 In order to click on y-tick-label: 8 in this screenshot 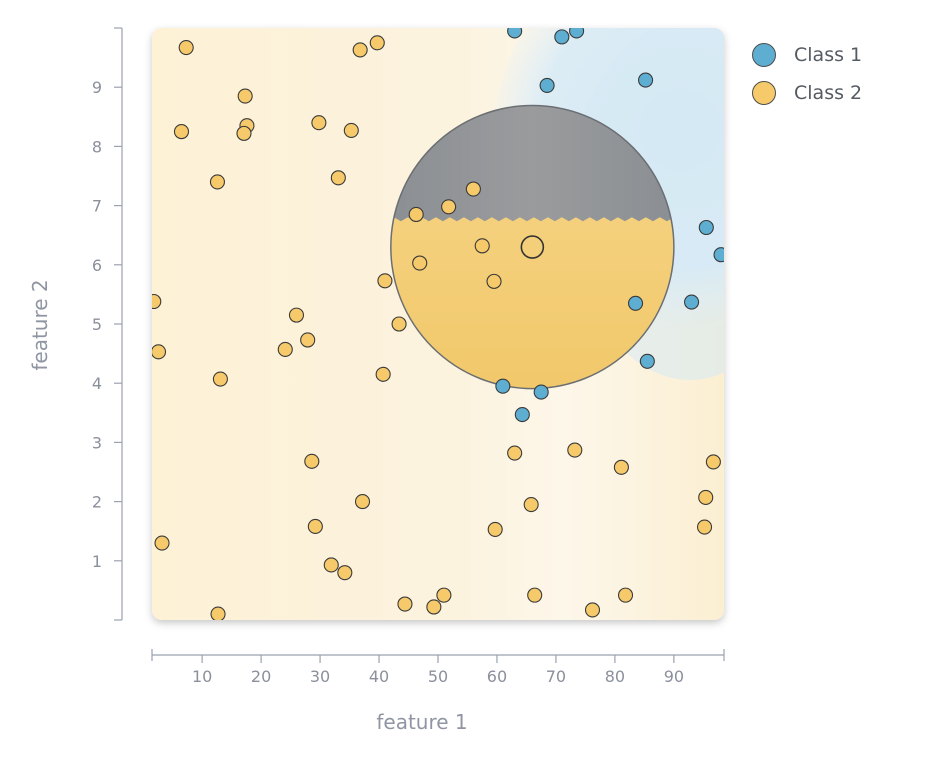, I will do `click(97, 146)`.